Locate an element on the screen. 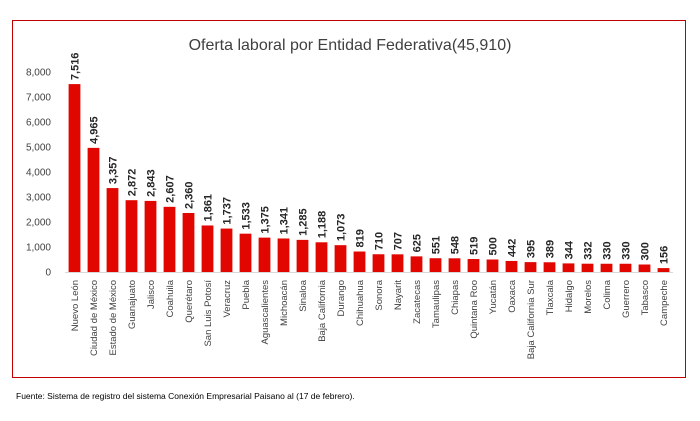  data-label: 442 is located at coordinates (513, 248).